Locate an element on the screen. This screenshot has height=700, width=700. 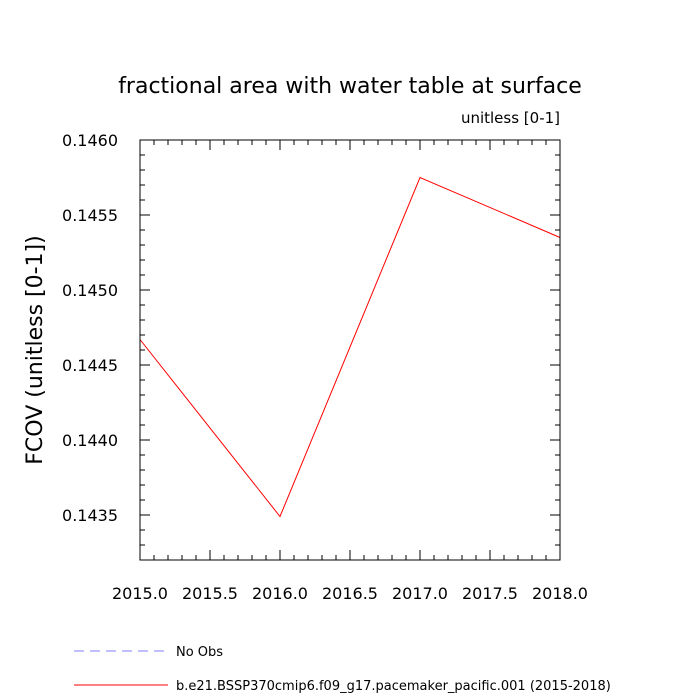
x-tick-label: 2017.0 is located at coordinates (420, 593).